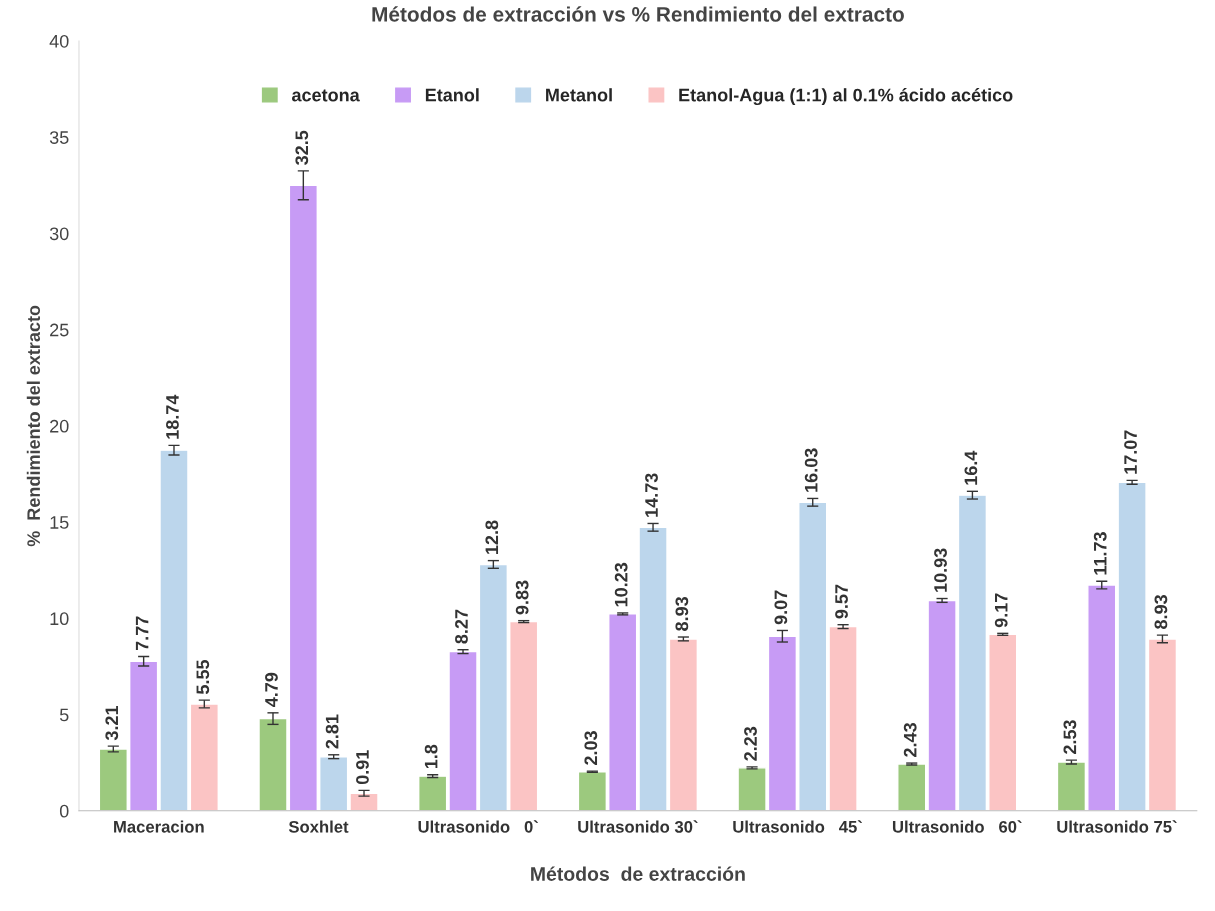  Describe the element at coordinates (1130, 452) in the screenshot. I see `data-label: 17.07` at that location.